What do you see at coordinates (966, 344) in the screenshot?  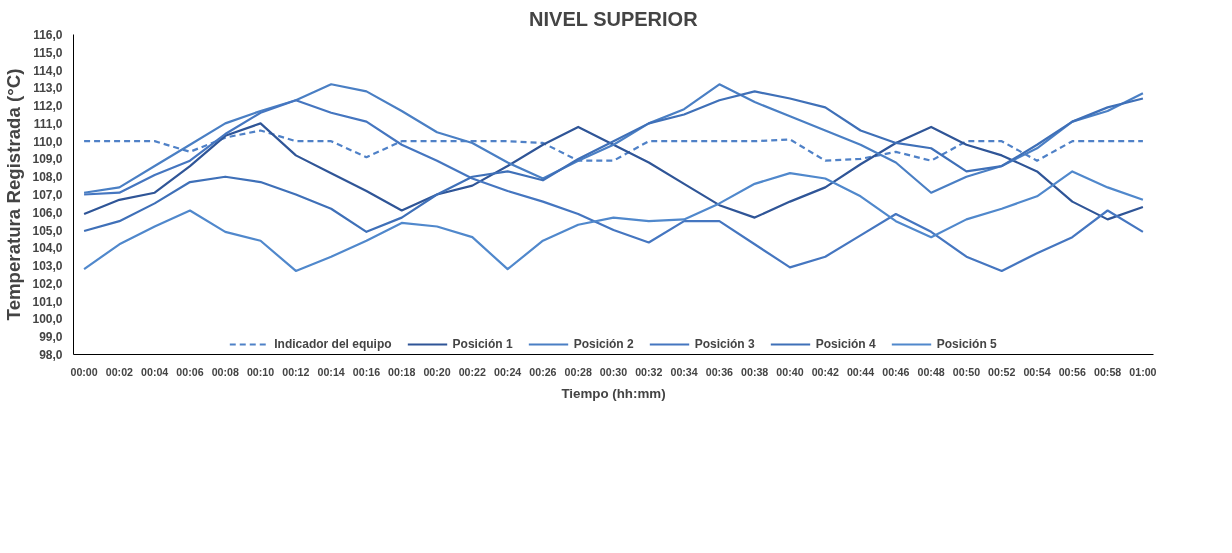 I see `legend-label: Posición 5` at bounding box center [966, 344].